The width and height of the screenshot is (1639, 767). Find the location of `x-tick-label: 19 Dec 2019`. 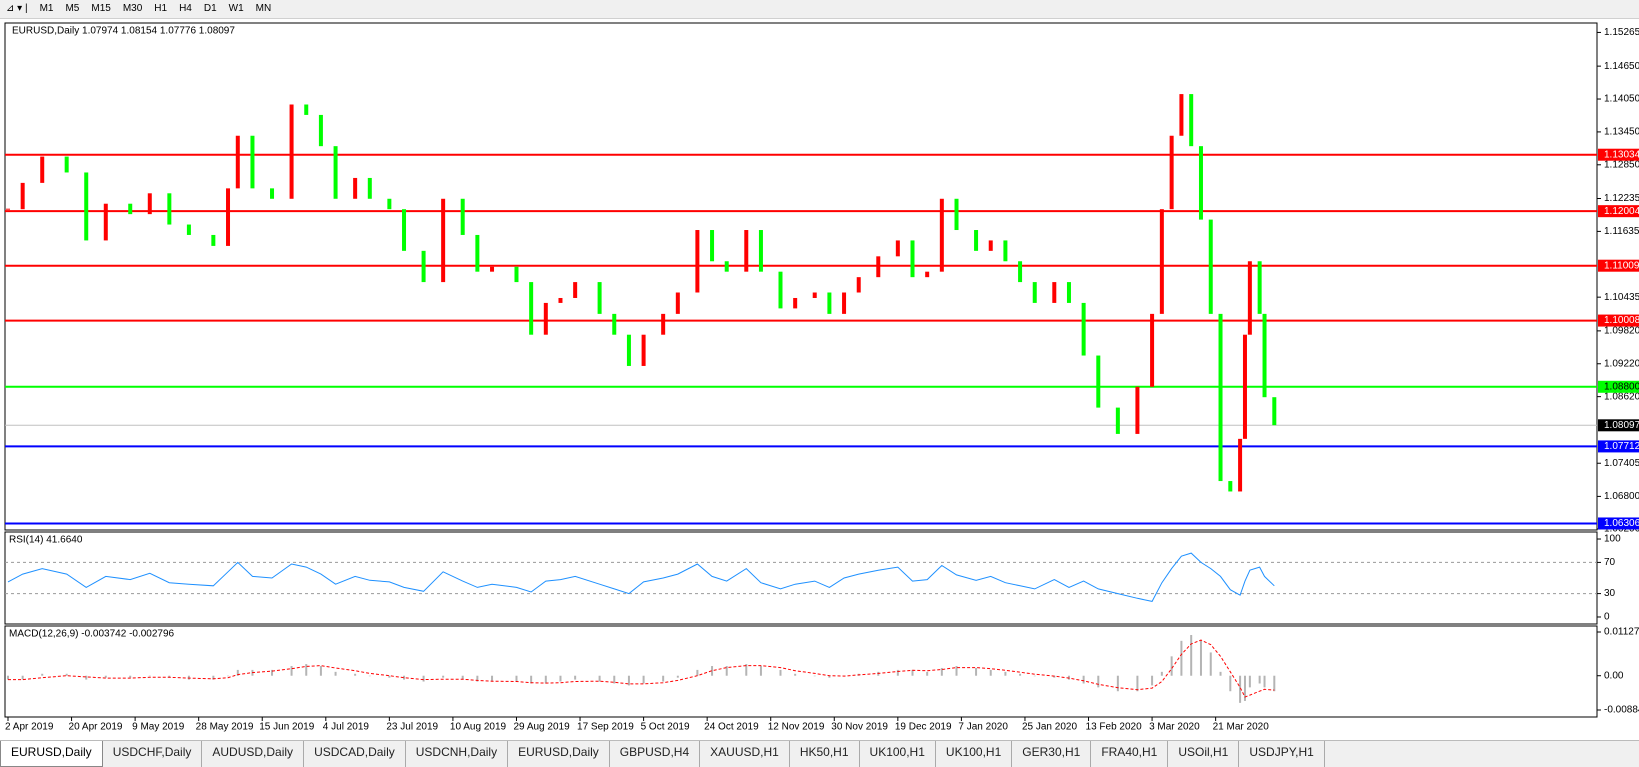

x-tick-label: 19 Dec 2019 is located at coordinates (923, 727).